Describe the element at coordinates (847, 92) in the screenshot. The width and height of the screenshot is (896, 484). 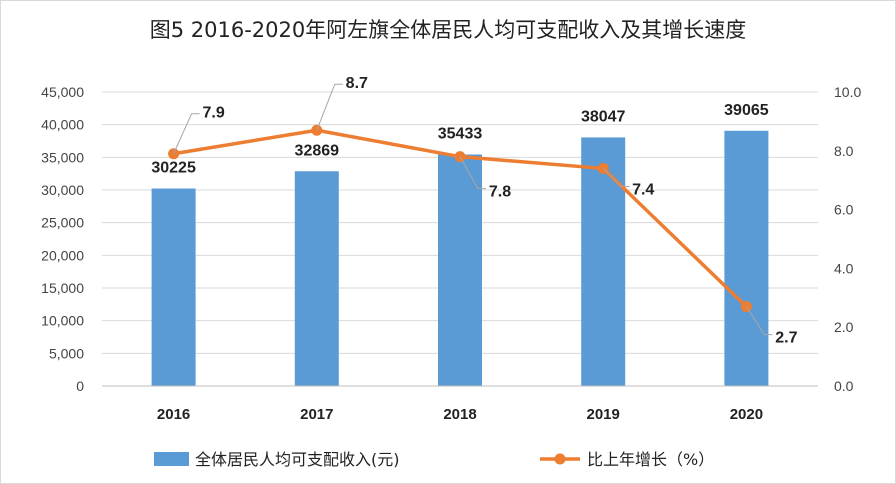
I see `y-right-tick-label: 10.0` at that location.